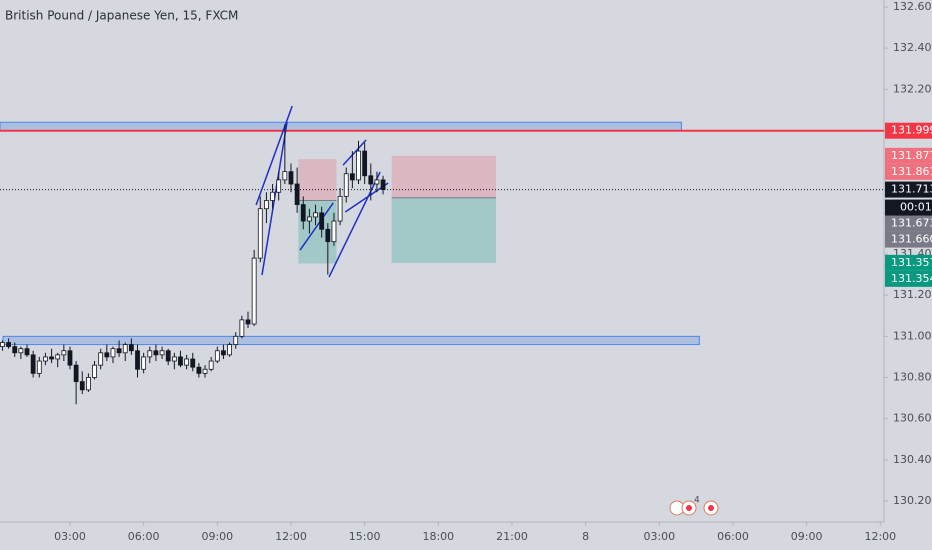 This screenshot has width=932, height=550. I want to click on price-label: 131.877, so click(911, 155).